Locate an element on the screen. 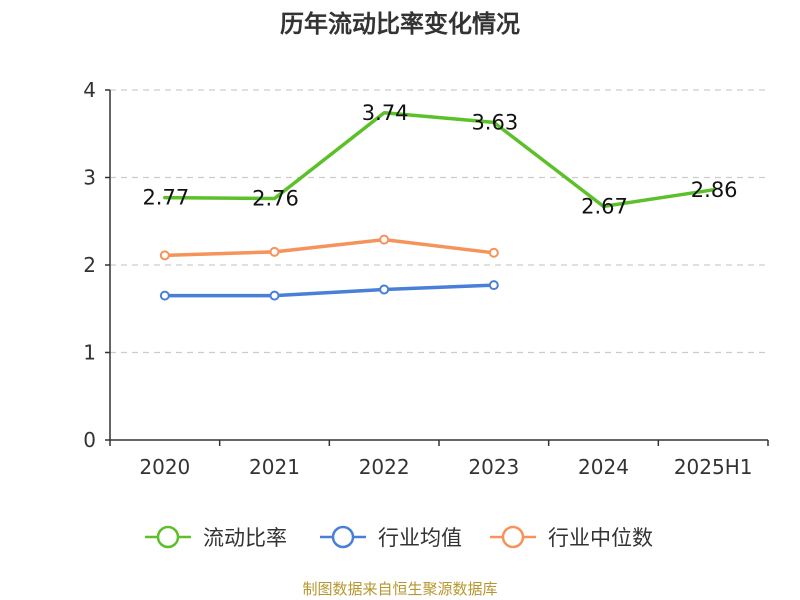  data-label: 2.76 is located at coordinates (275, 199).